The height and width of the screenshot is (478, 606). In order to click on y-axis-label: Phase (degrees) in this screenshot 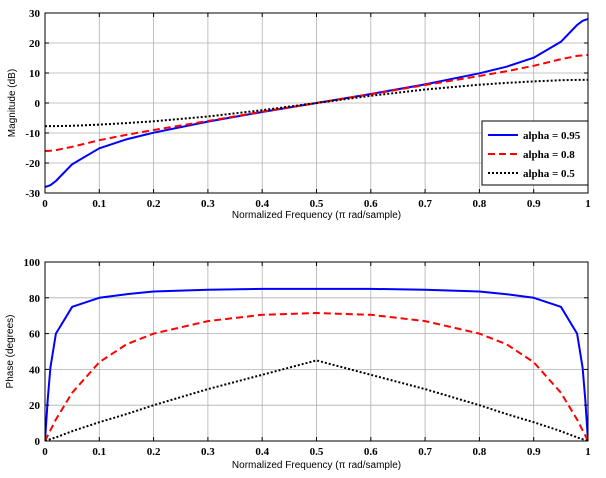, I will do `click(10, 352)`.